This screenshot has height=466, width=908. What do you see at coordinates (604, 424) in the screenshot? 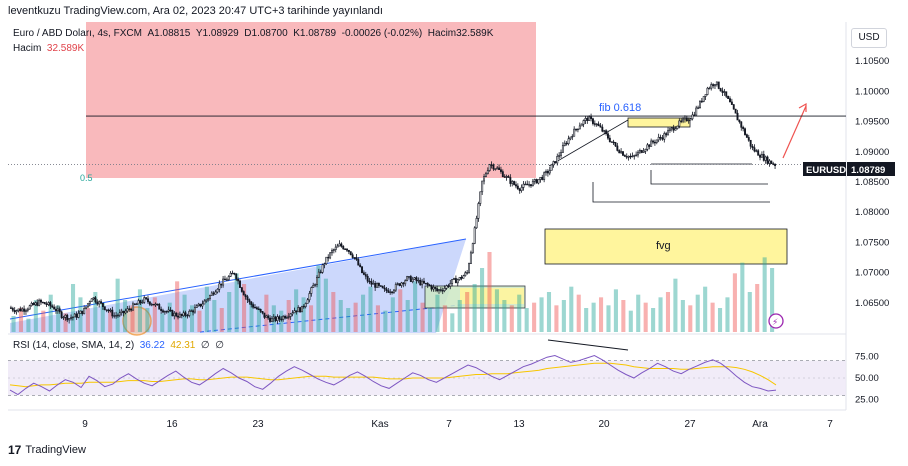
I see `time-tick-label: 20` at bounding box center [604, 424].